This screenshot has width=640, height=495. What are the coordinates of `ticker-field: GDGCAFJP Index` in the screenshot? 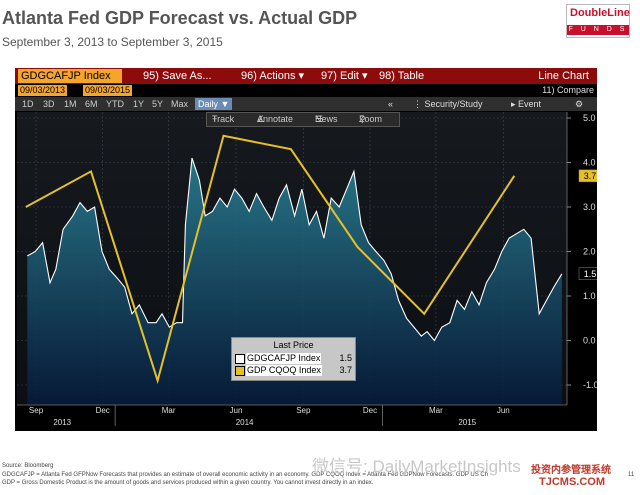 It's located at (70, 76).